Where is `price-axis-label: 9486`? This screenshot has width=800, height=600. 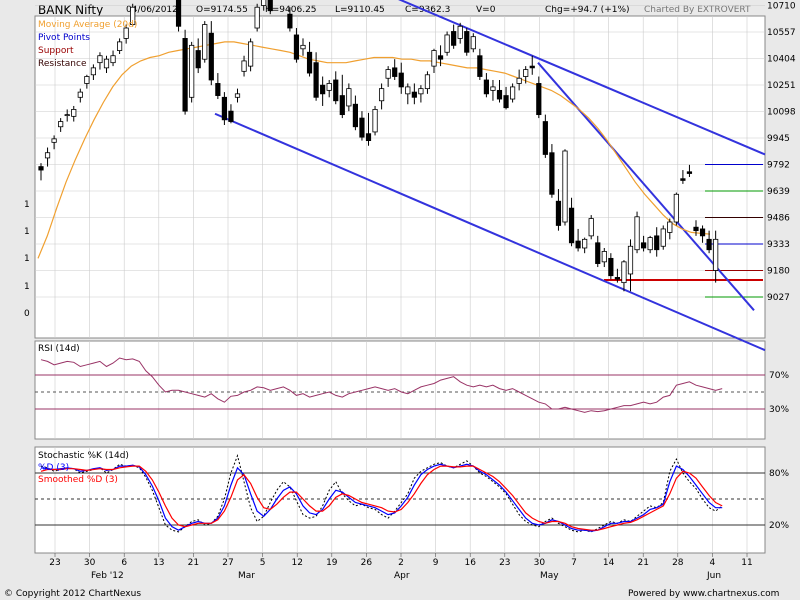 price-axis-label: 9486 is located at coordinates (778, 219).